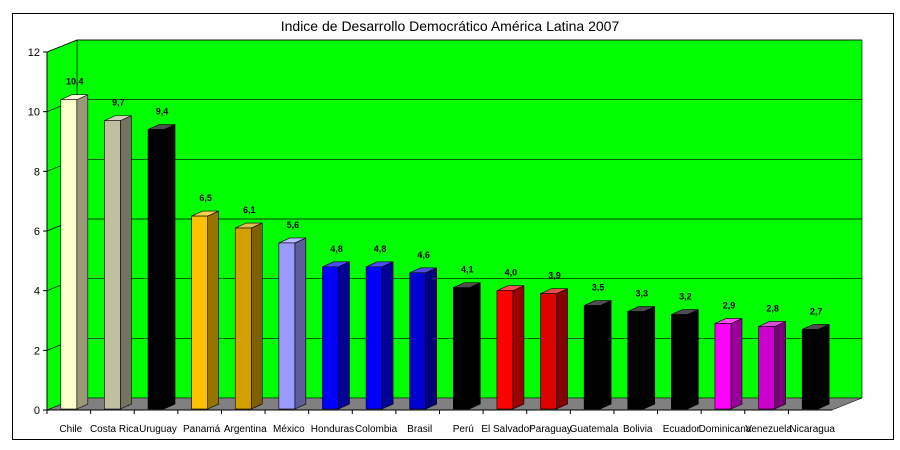 Image resolution: width=900 pixels, height=450 pixels. Describe the element at coordinates (34, 53) in the screenshot. I see `y-tick-label: 12` at that location.